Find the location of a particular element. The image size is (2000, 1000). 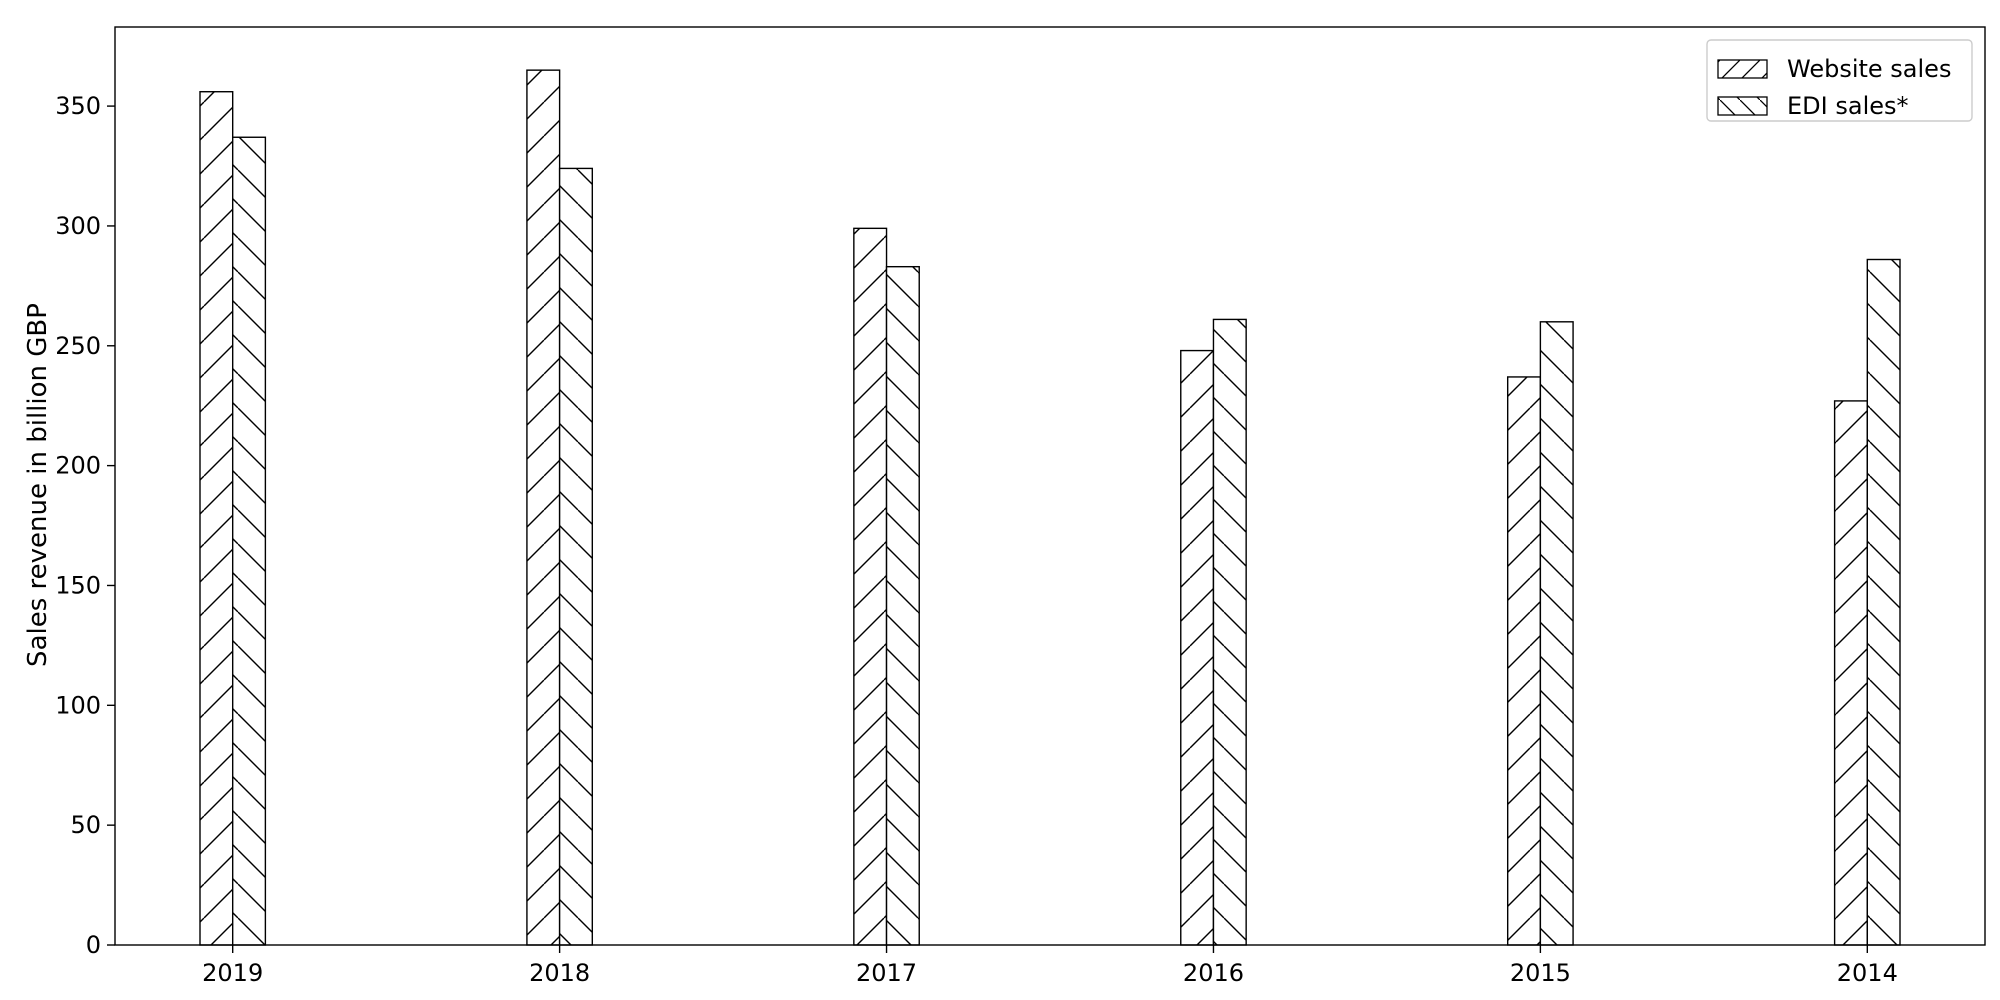

bar-website-2015 is located at coordinates (1524, 661).